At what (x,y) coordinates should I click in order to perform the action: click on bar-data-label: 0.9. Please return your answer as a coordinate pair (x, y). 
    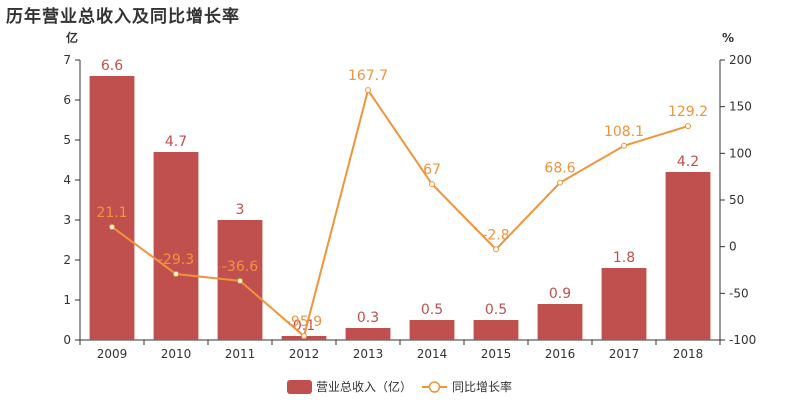
    Looking at the image, I should click on (560, 294).